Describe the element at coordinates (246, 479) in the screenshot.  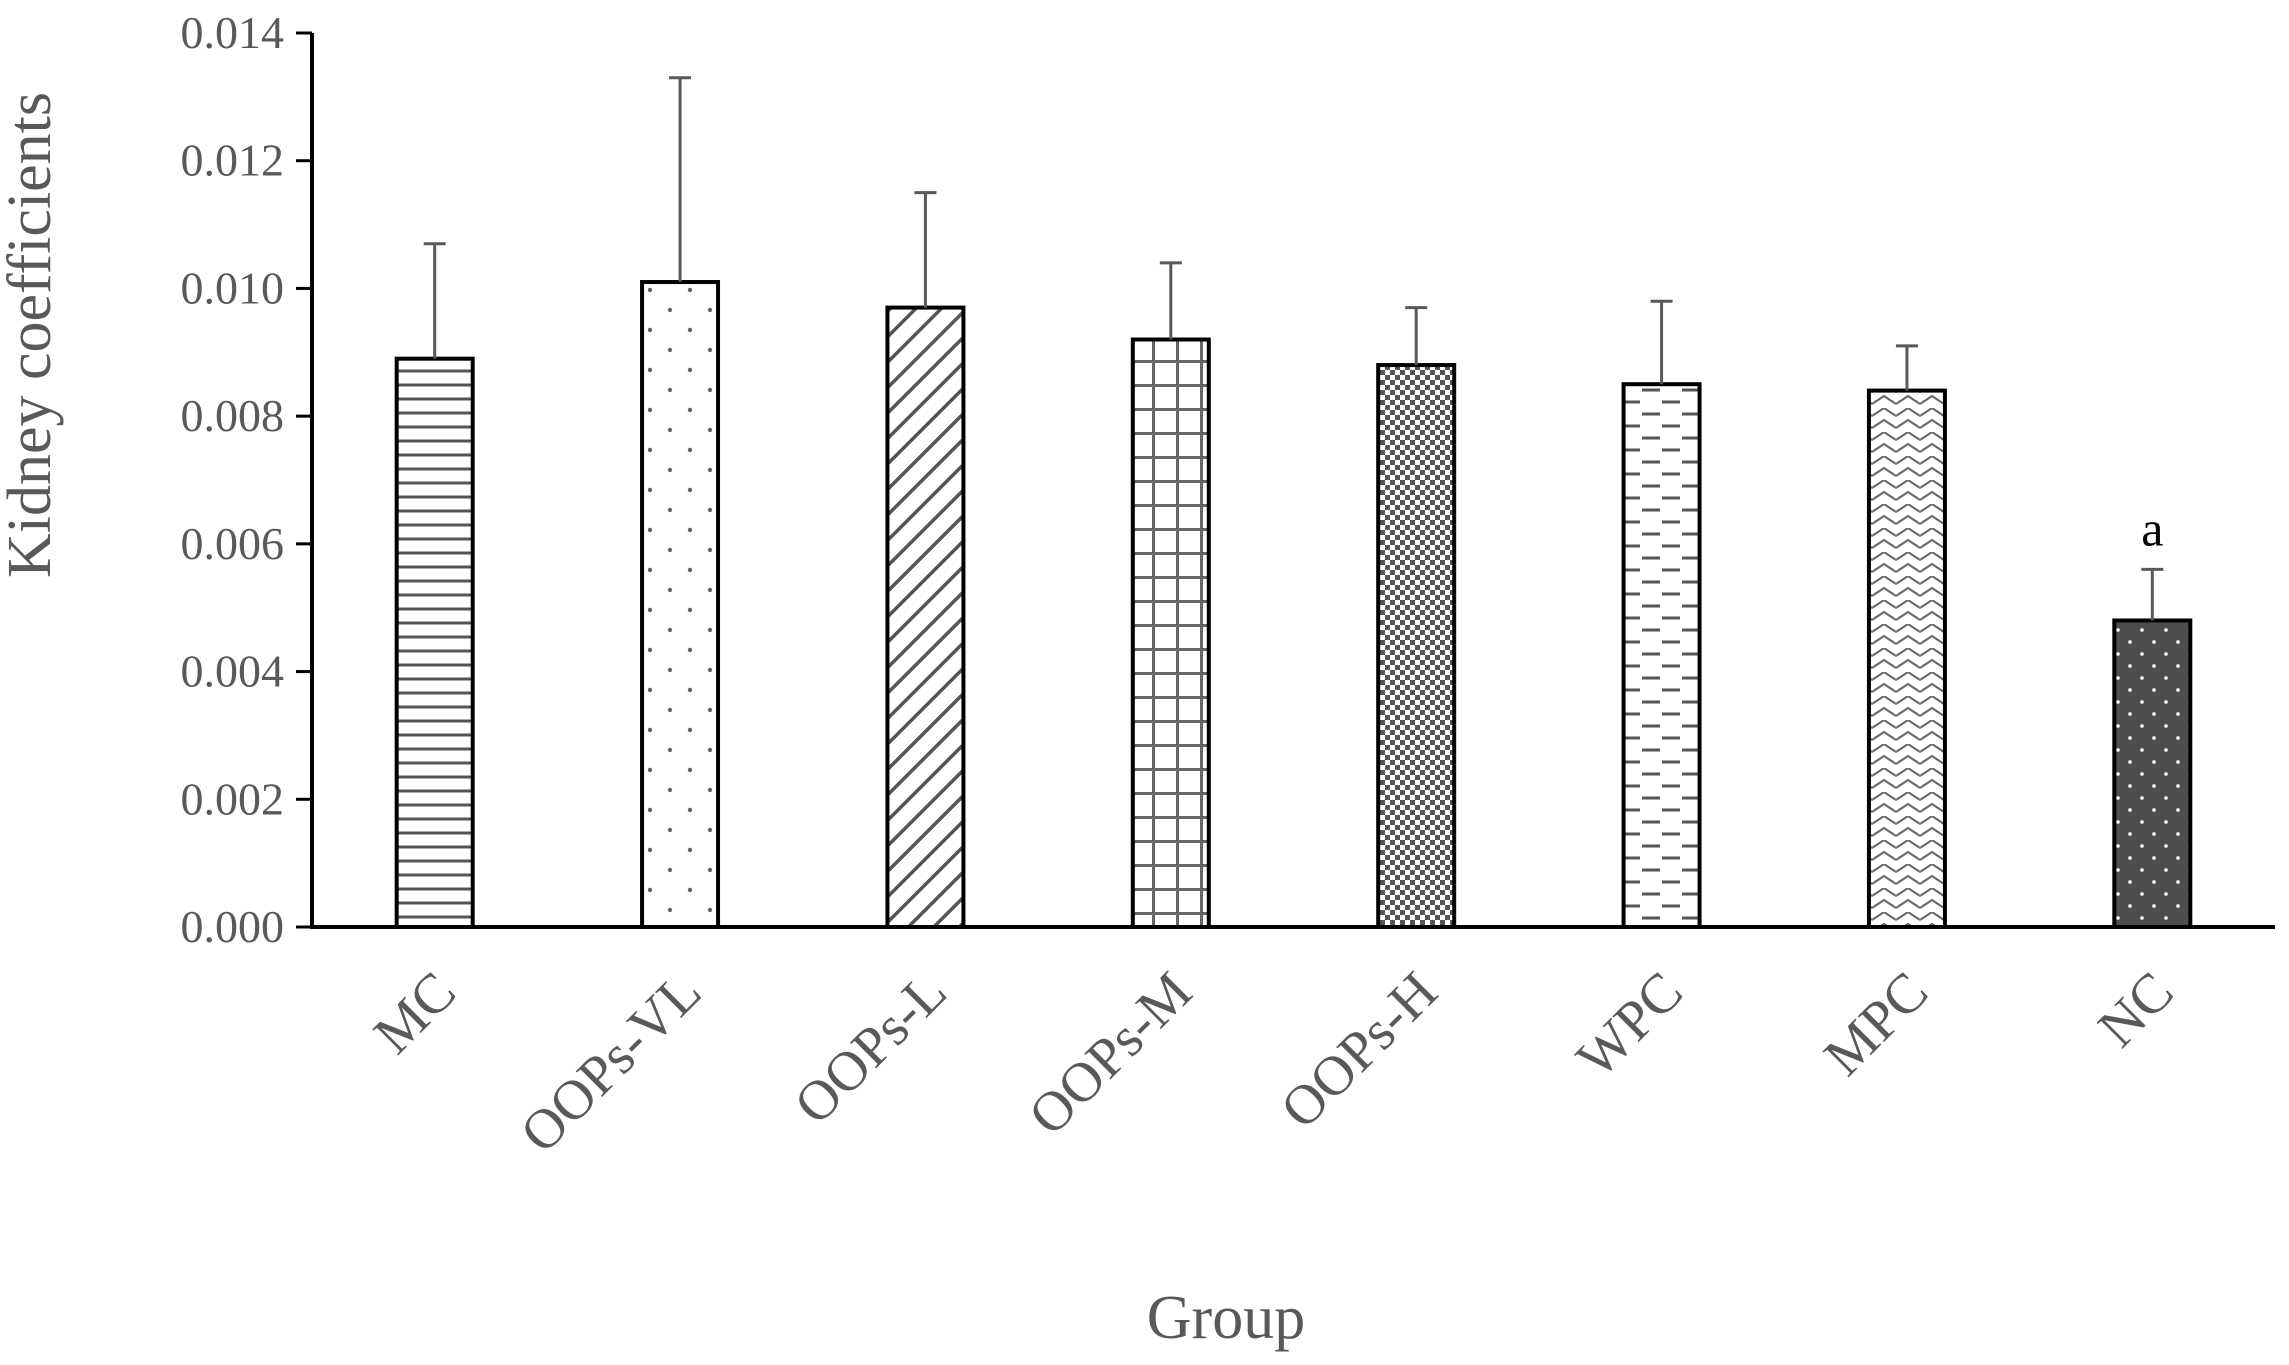
I see `y-axis-ticks: 0.000 0.002 0.004 0.006 0.008 0.010 0.012 0.014` at that location.